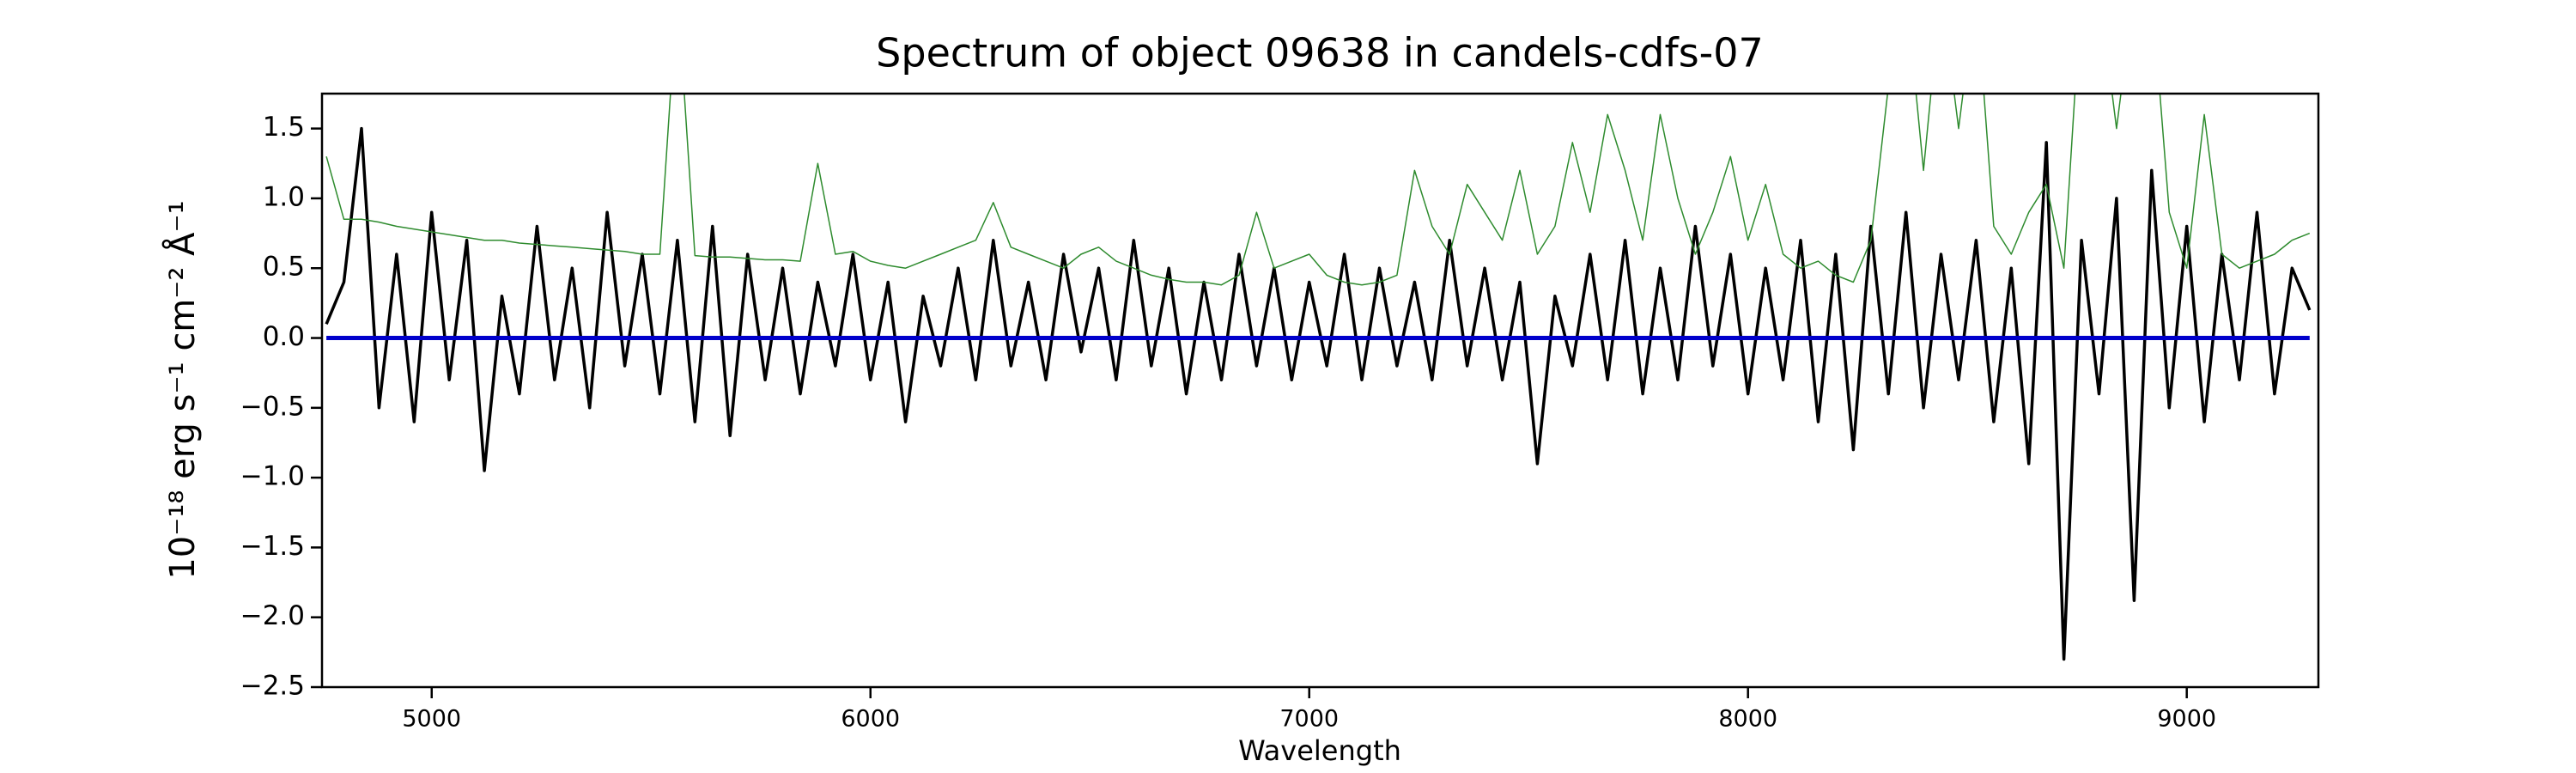 Image resolution: width=2576 pixels, height=773 pixels. I want to click on y-tick-label: −1.0, so click(272, 476).